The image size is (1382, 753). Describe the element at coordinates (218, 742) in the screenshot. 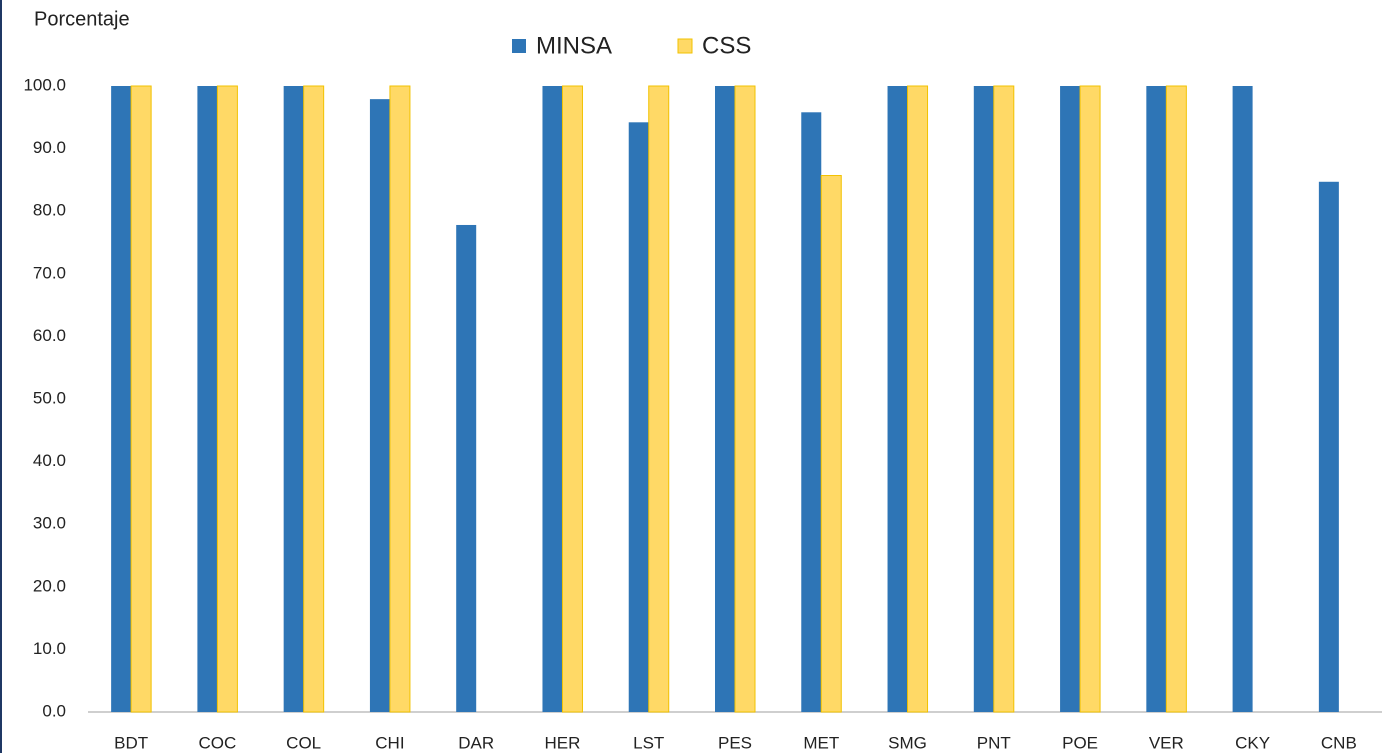

I see `x-tick-label: COC` at that location.